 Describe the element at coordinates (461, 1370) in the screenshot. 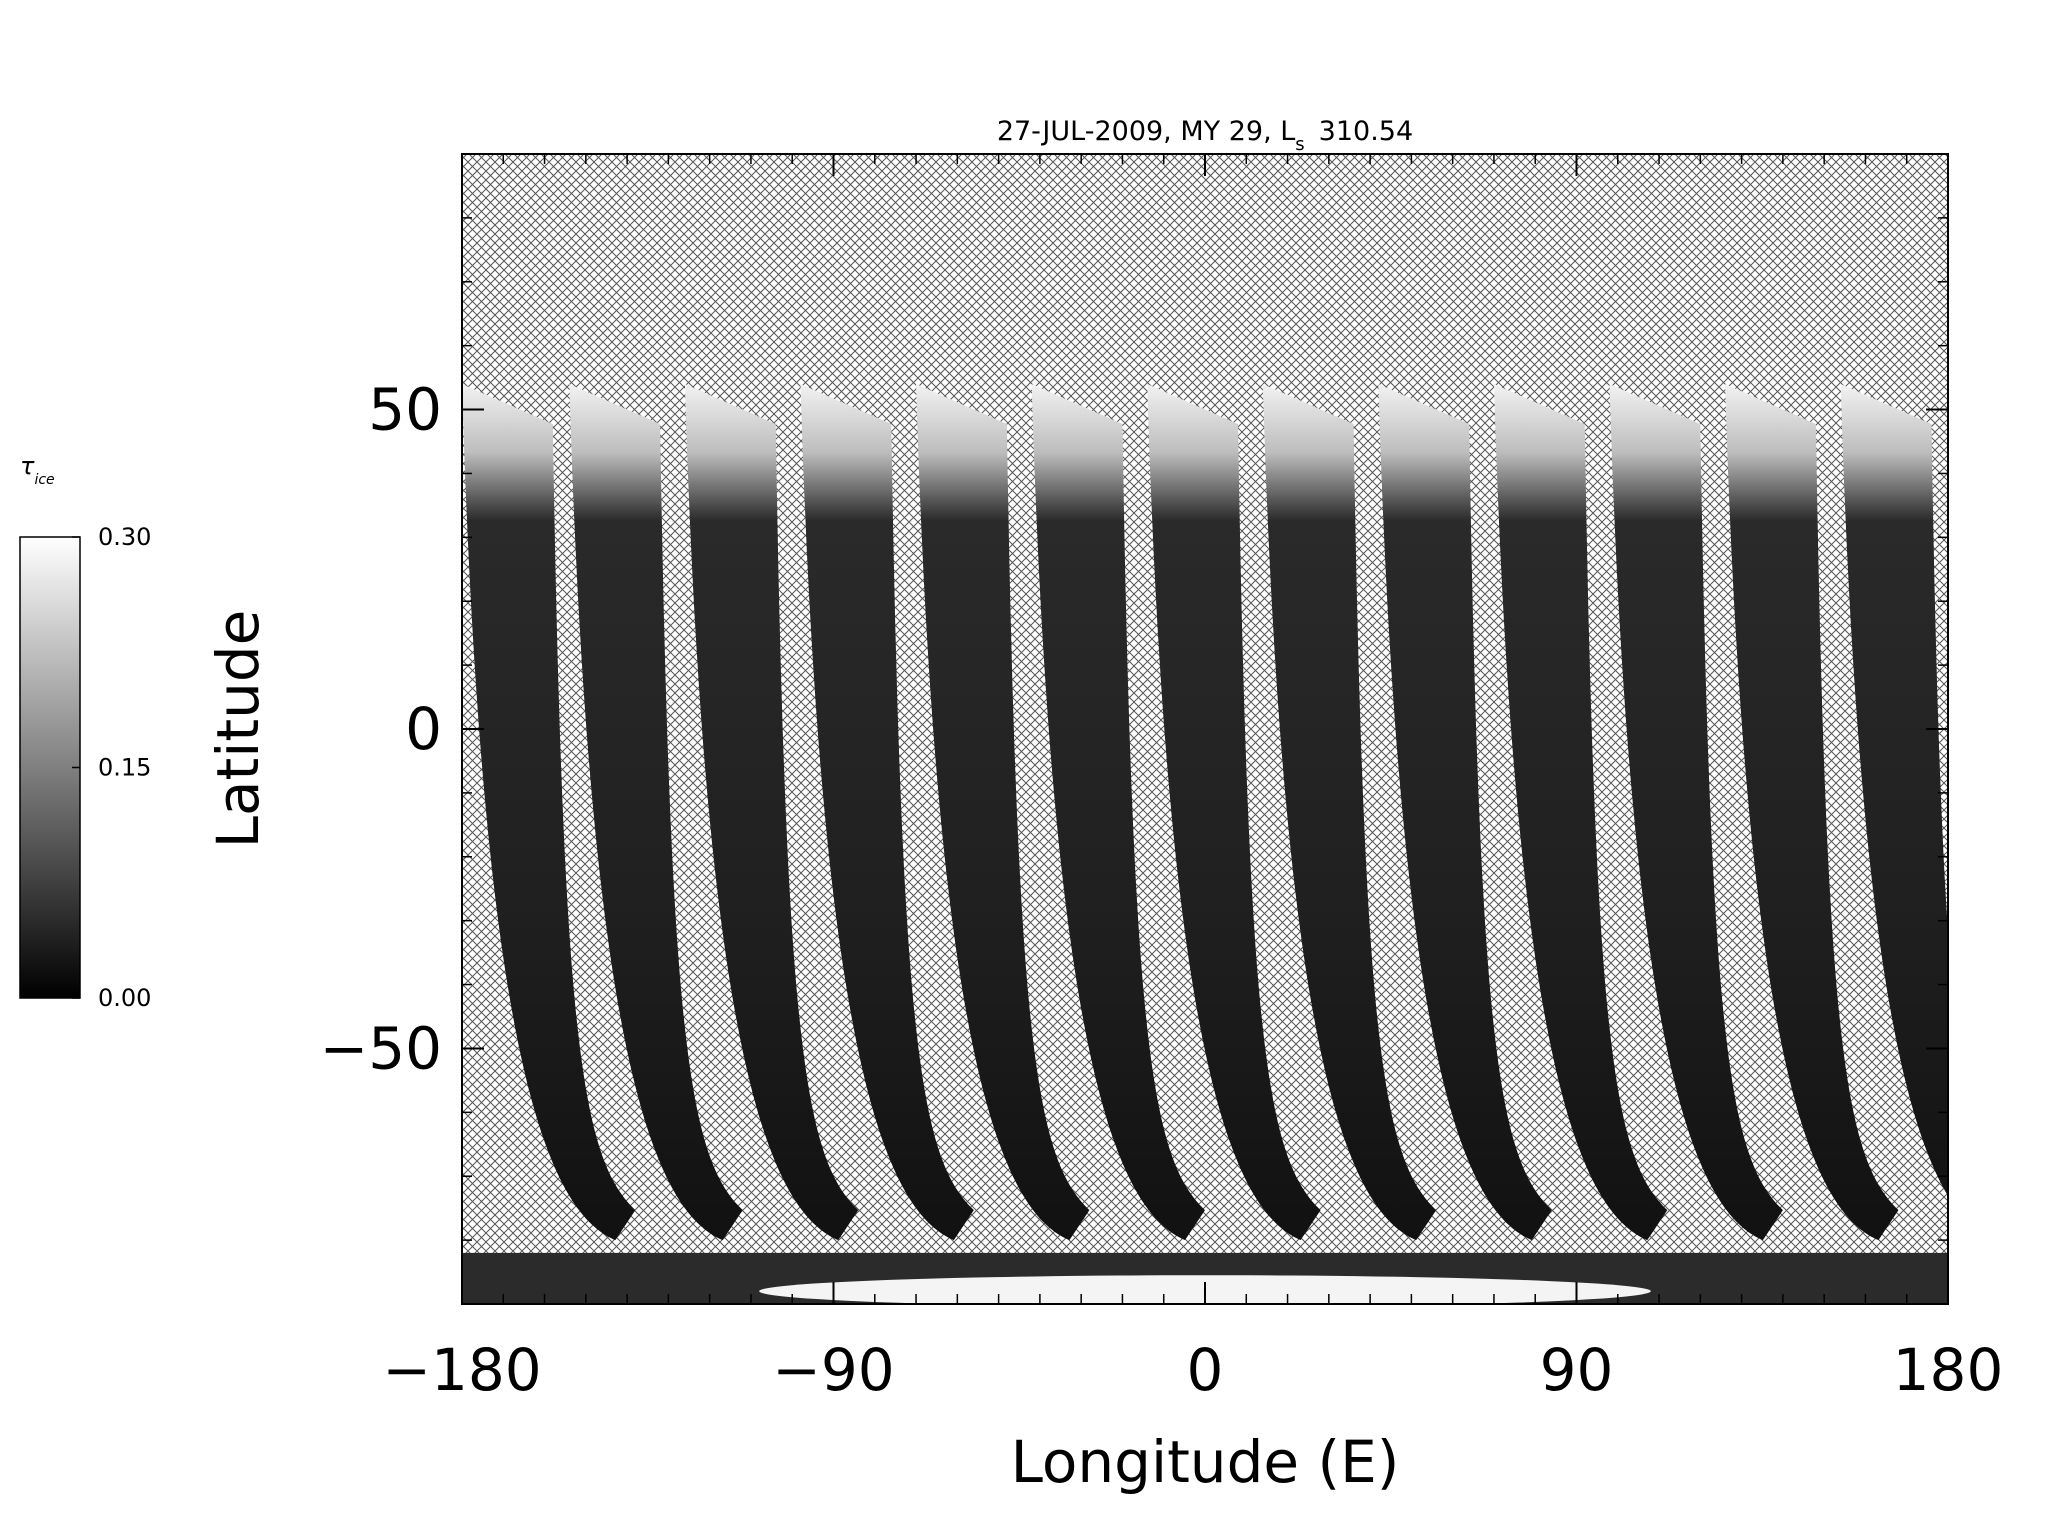

I see `x-tick-label: −180` at that location.